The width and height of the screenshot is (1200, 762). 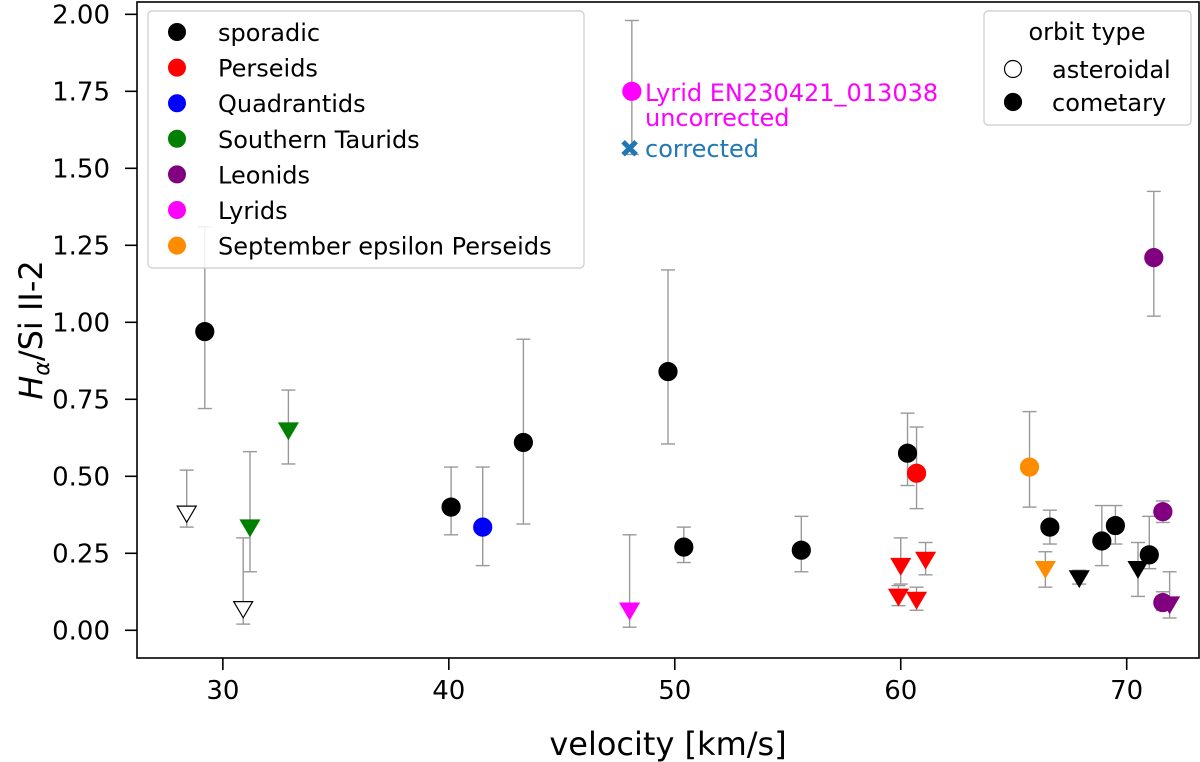 I want to click on legend-label: September epsilon Perseids, so click(x=385, y=247).